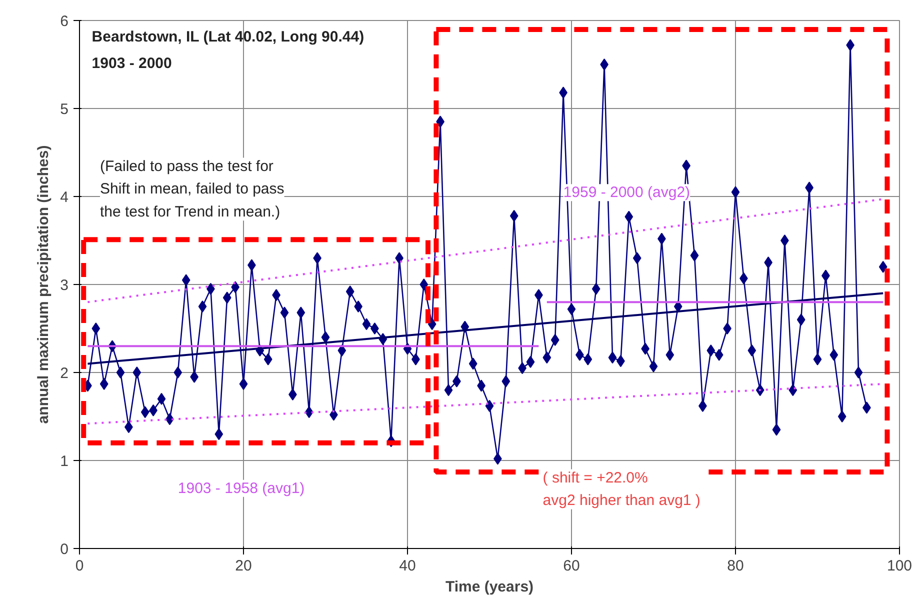 The width and height of the screenshot is (917, 598). Describe the element at coordinates (241, 488) in the screenshot. I see `annotation: 1903 - 1958 (avg1)` at that location.